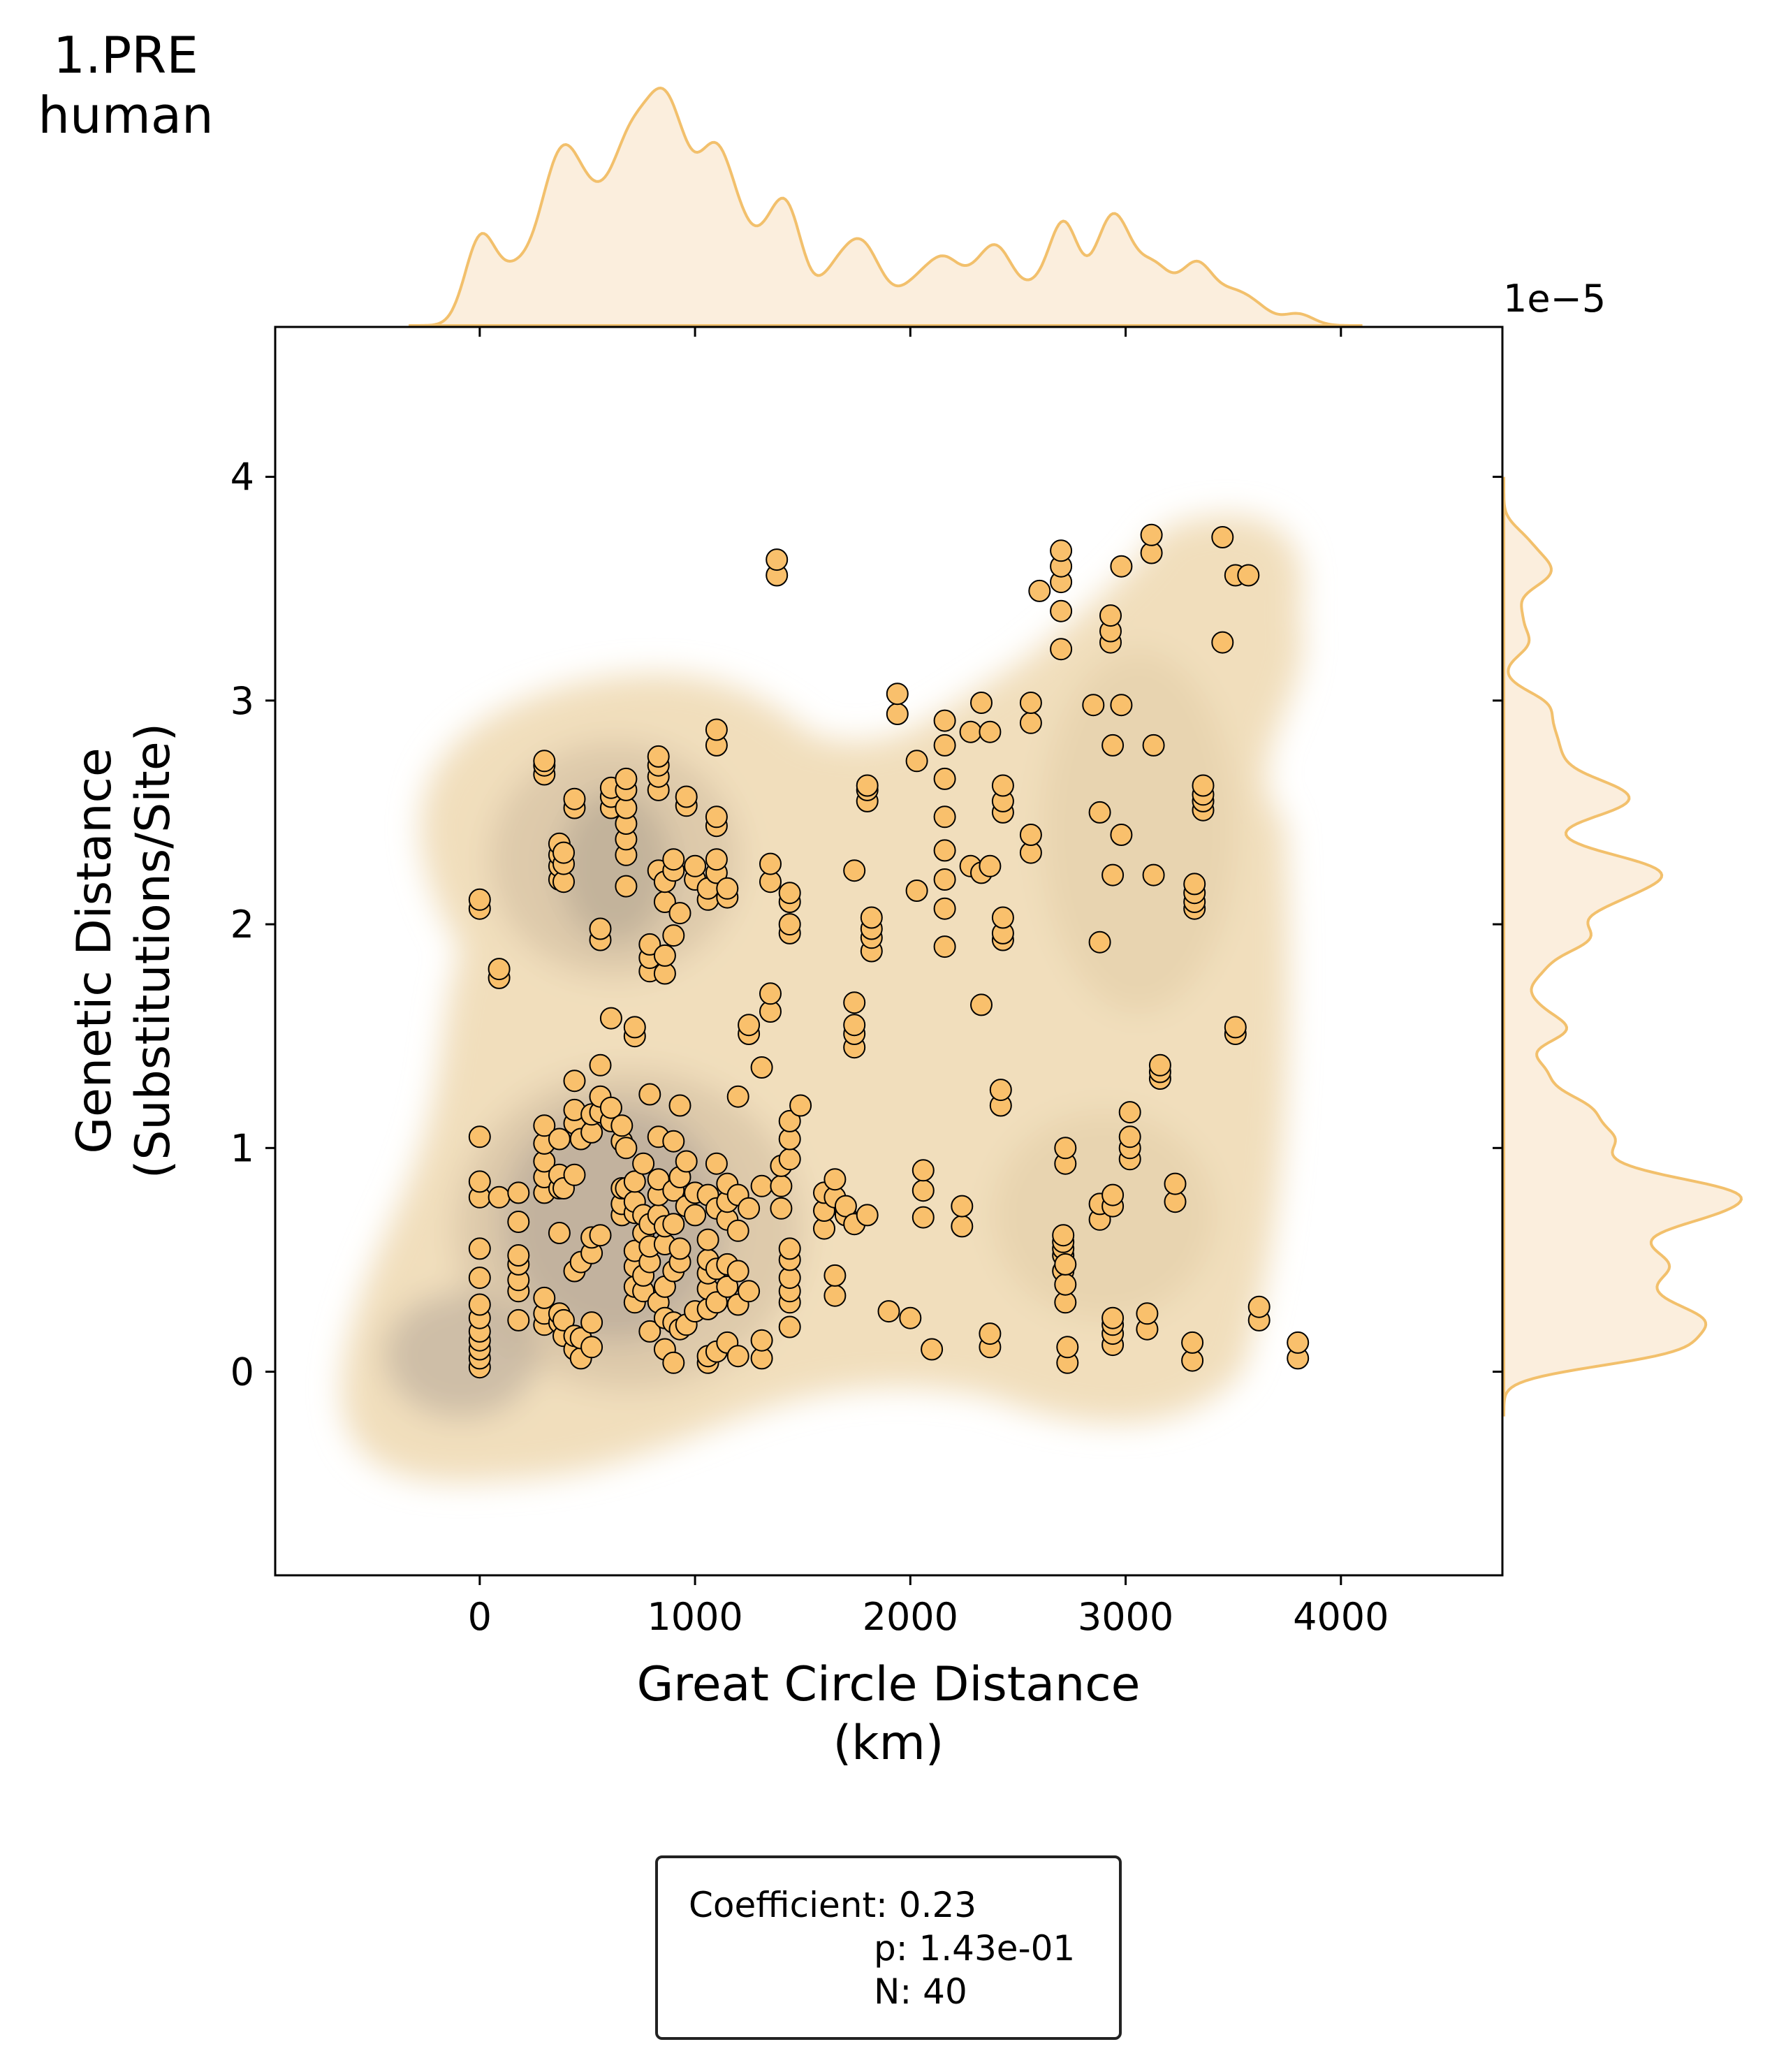 The image size is (1779, 2072). What do you see at coordinates (889, 1714) in the screenshot?
I see `x-axis-label: Great Circle Distance (km)` at bounding box center [889, 1714].